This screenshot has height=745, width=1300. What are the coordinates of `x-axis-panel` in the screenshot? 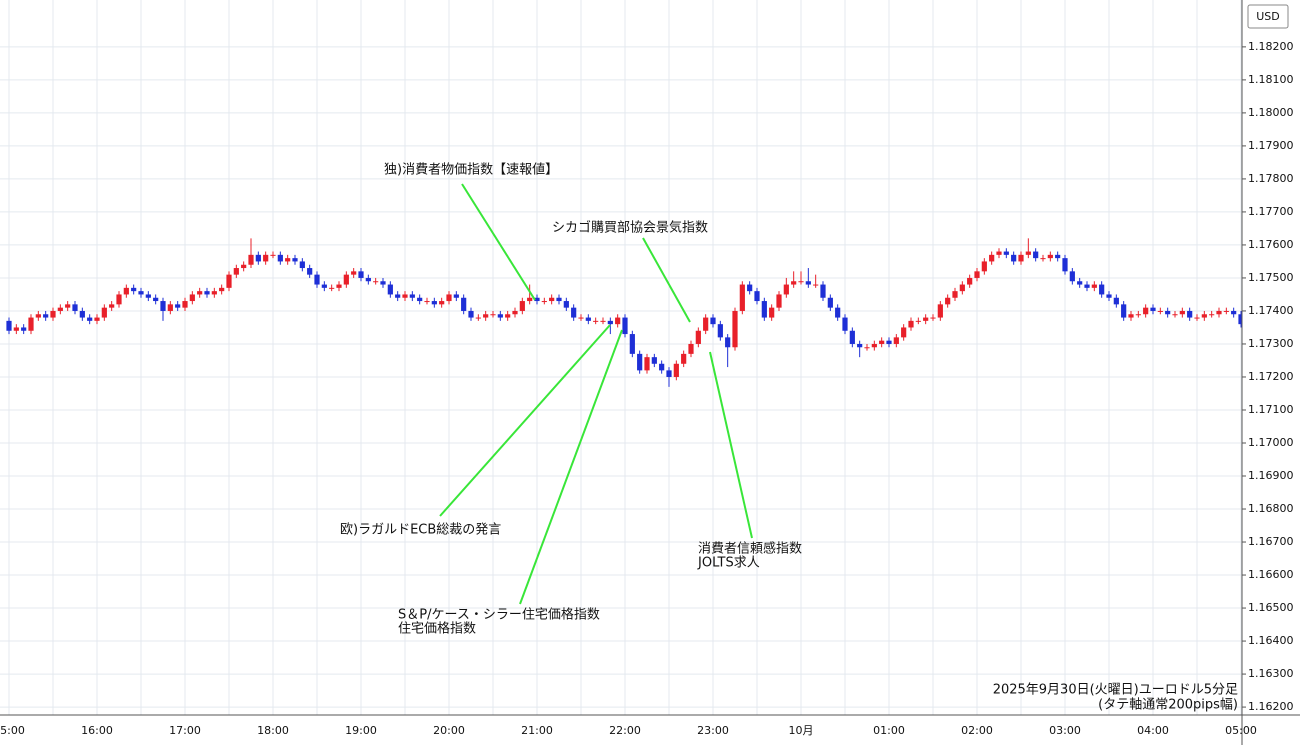 It's located at (650, 730).